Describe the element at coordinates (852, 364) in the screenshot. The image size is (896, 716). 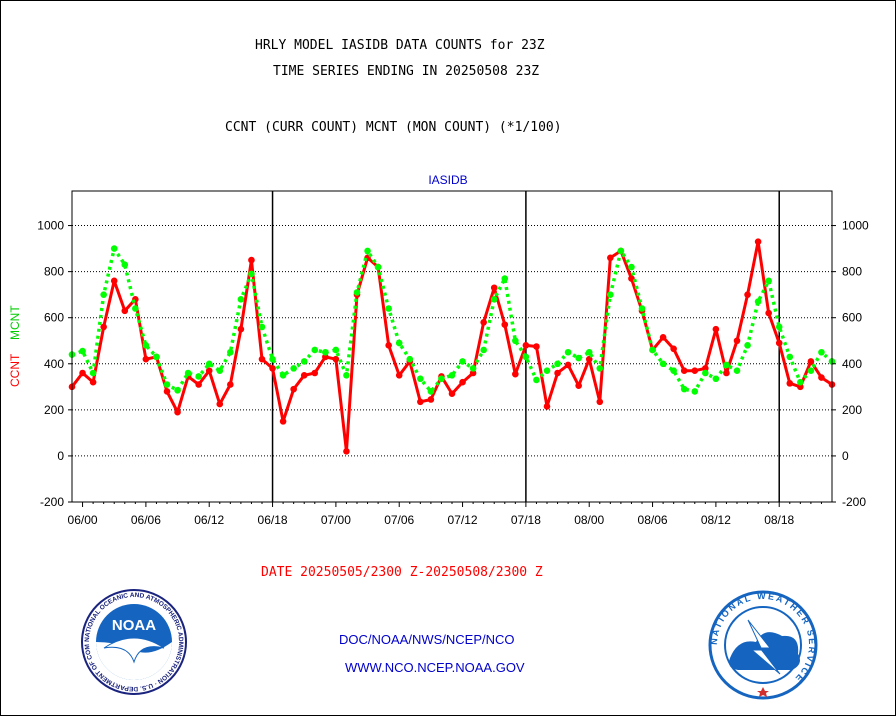
I see `y-tick-label-right: 400` at that location.